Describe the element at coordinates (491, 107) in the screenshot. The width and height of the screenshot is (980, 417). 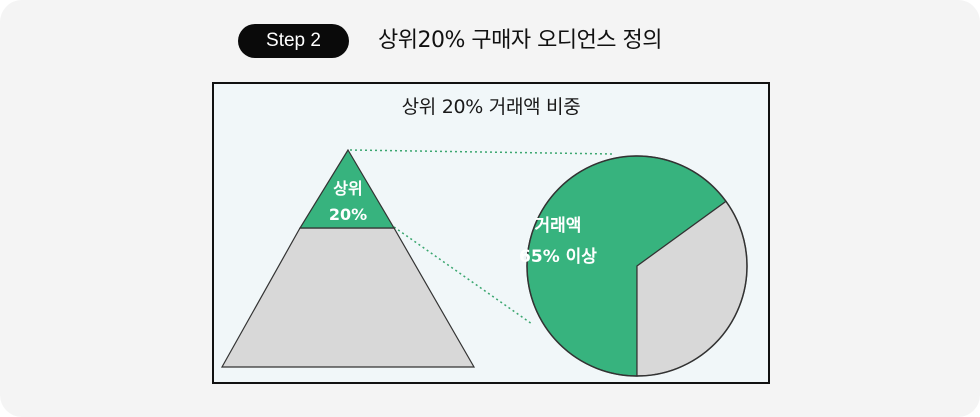
I see `chart-title: 상위 20% 거래액 비중` at that location.